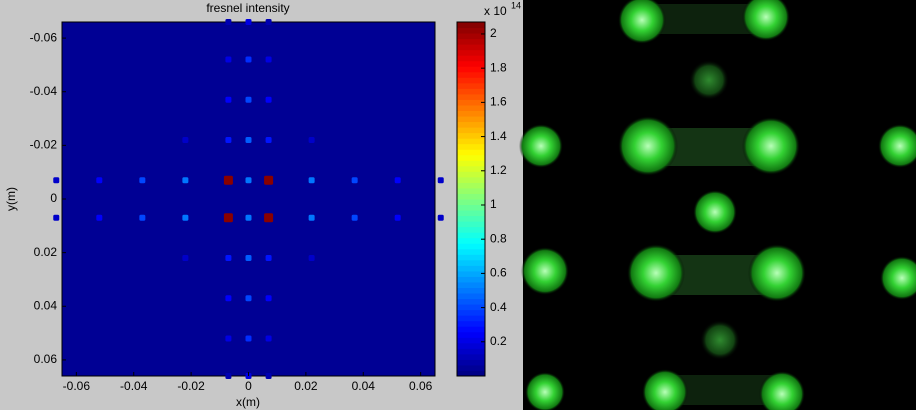  I want to click on colorbar-tick-label: 1, so click(493, 204).